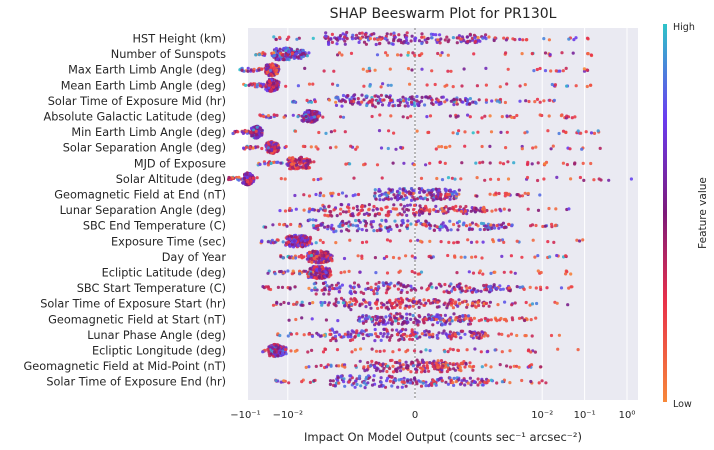 Image resolution: width=714 pixels, height=450 pixels. I want to click on feature-label: Exposure Time (sec), so click(168, 241).